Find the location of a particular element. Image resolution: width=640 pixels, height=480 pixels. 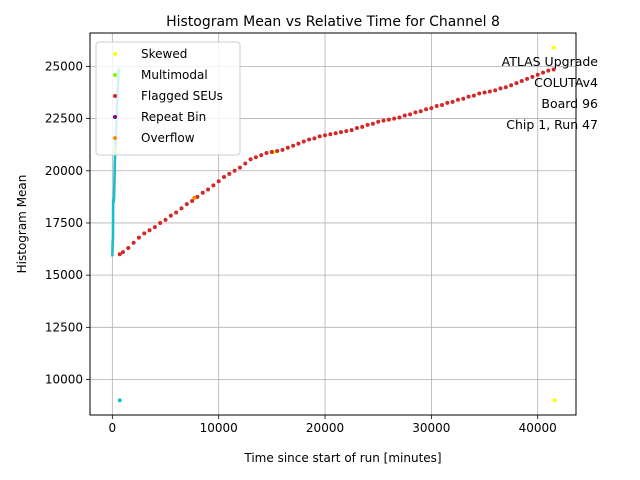

y-axis: 10000 12500 15000 17500 20000 22500 25000 is located at coordinates (67, 223).